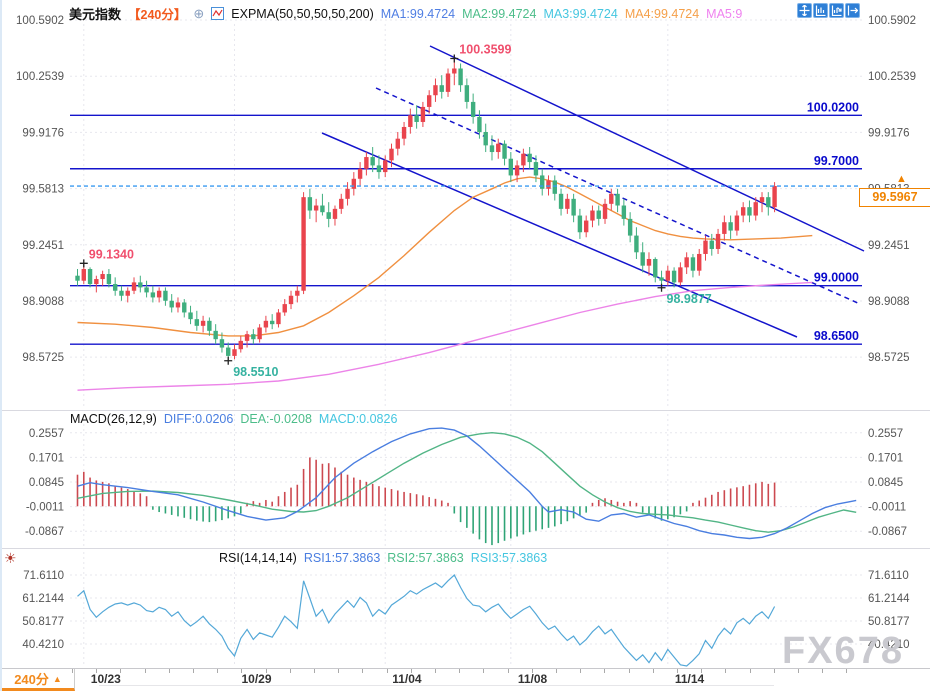 The height and width of the screenshot is (692, 930). What do you see at coordinates (843, 651) in the screenshot?
I see `watermark: FX678` at bounding box center [843, 651].